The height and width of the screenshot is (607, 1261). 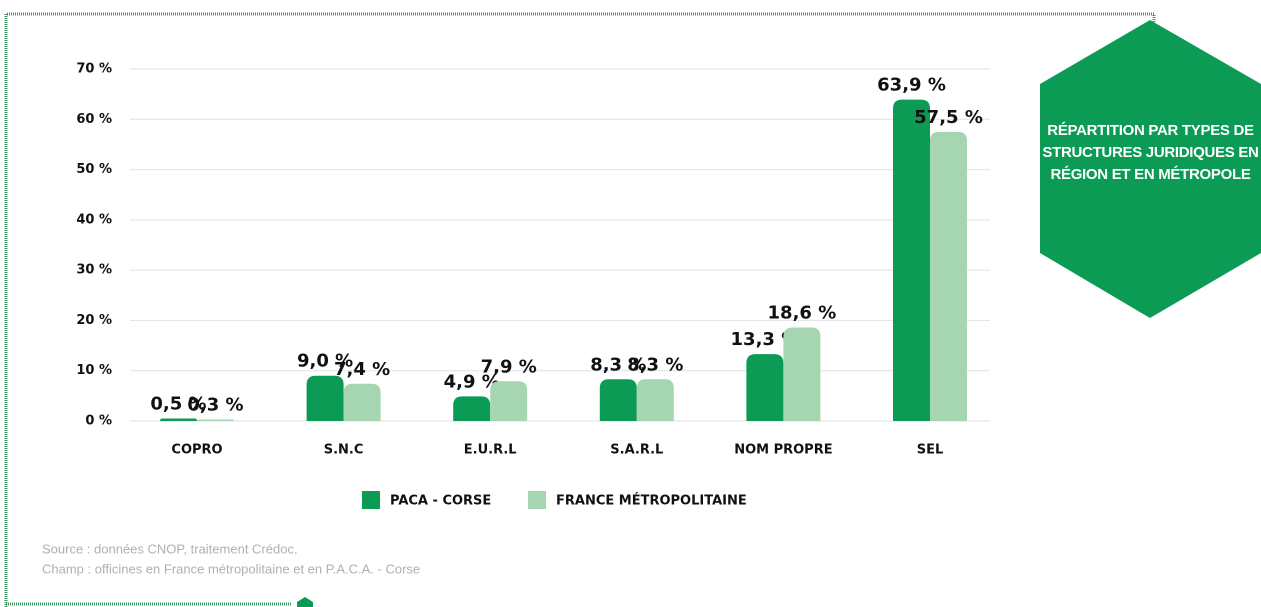 I want to click on title-hexagon, so click(x=1150, y=169).